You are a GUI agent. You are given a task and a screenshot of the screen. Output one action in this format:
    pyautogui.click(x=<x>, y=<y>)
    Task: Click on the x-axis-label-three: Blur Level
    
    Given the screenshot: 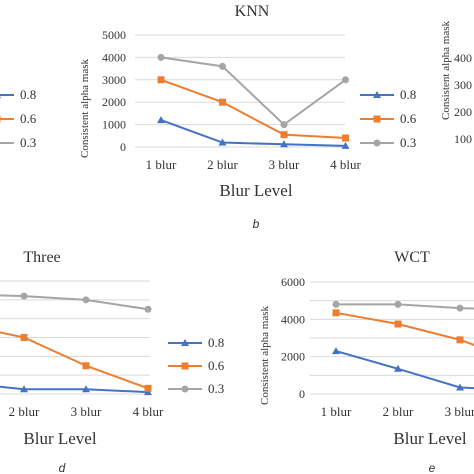 What is the action you would take?
    pyautogui.click(x=59, y=438)
    